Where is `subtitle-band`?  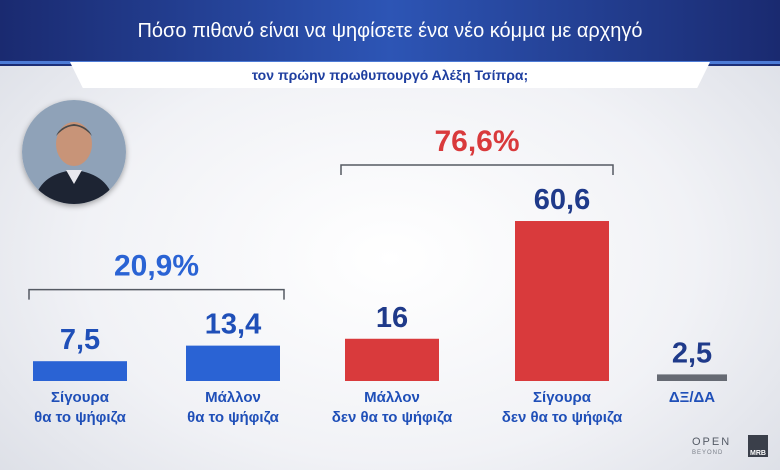 subtitle-band is located at coordinates (390, 75).